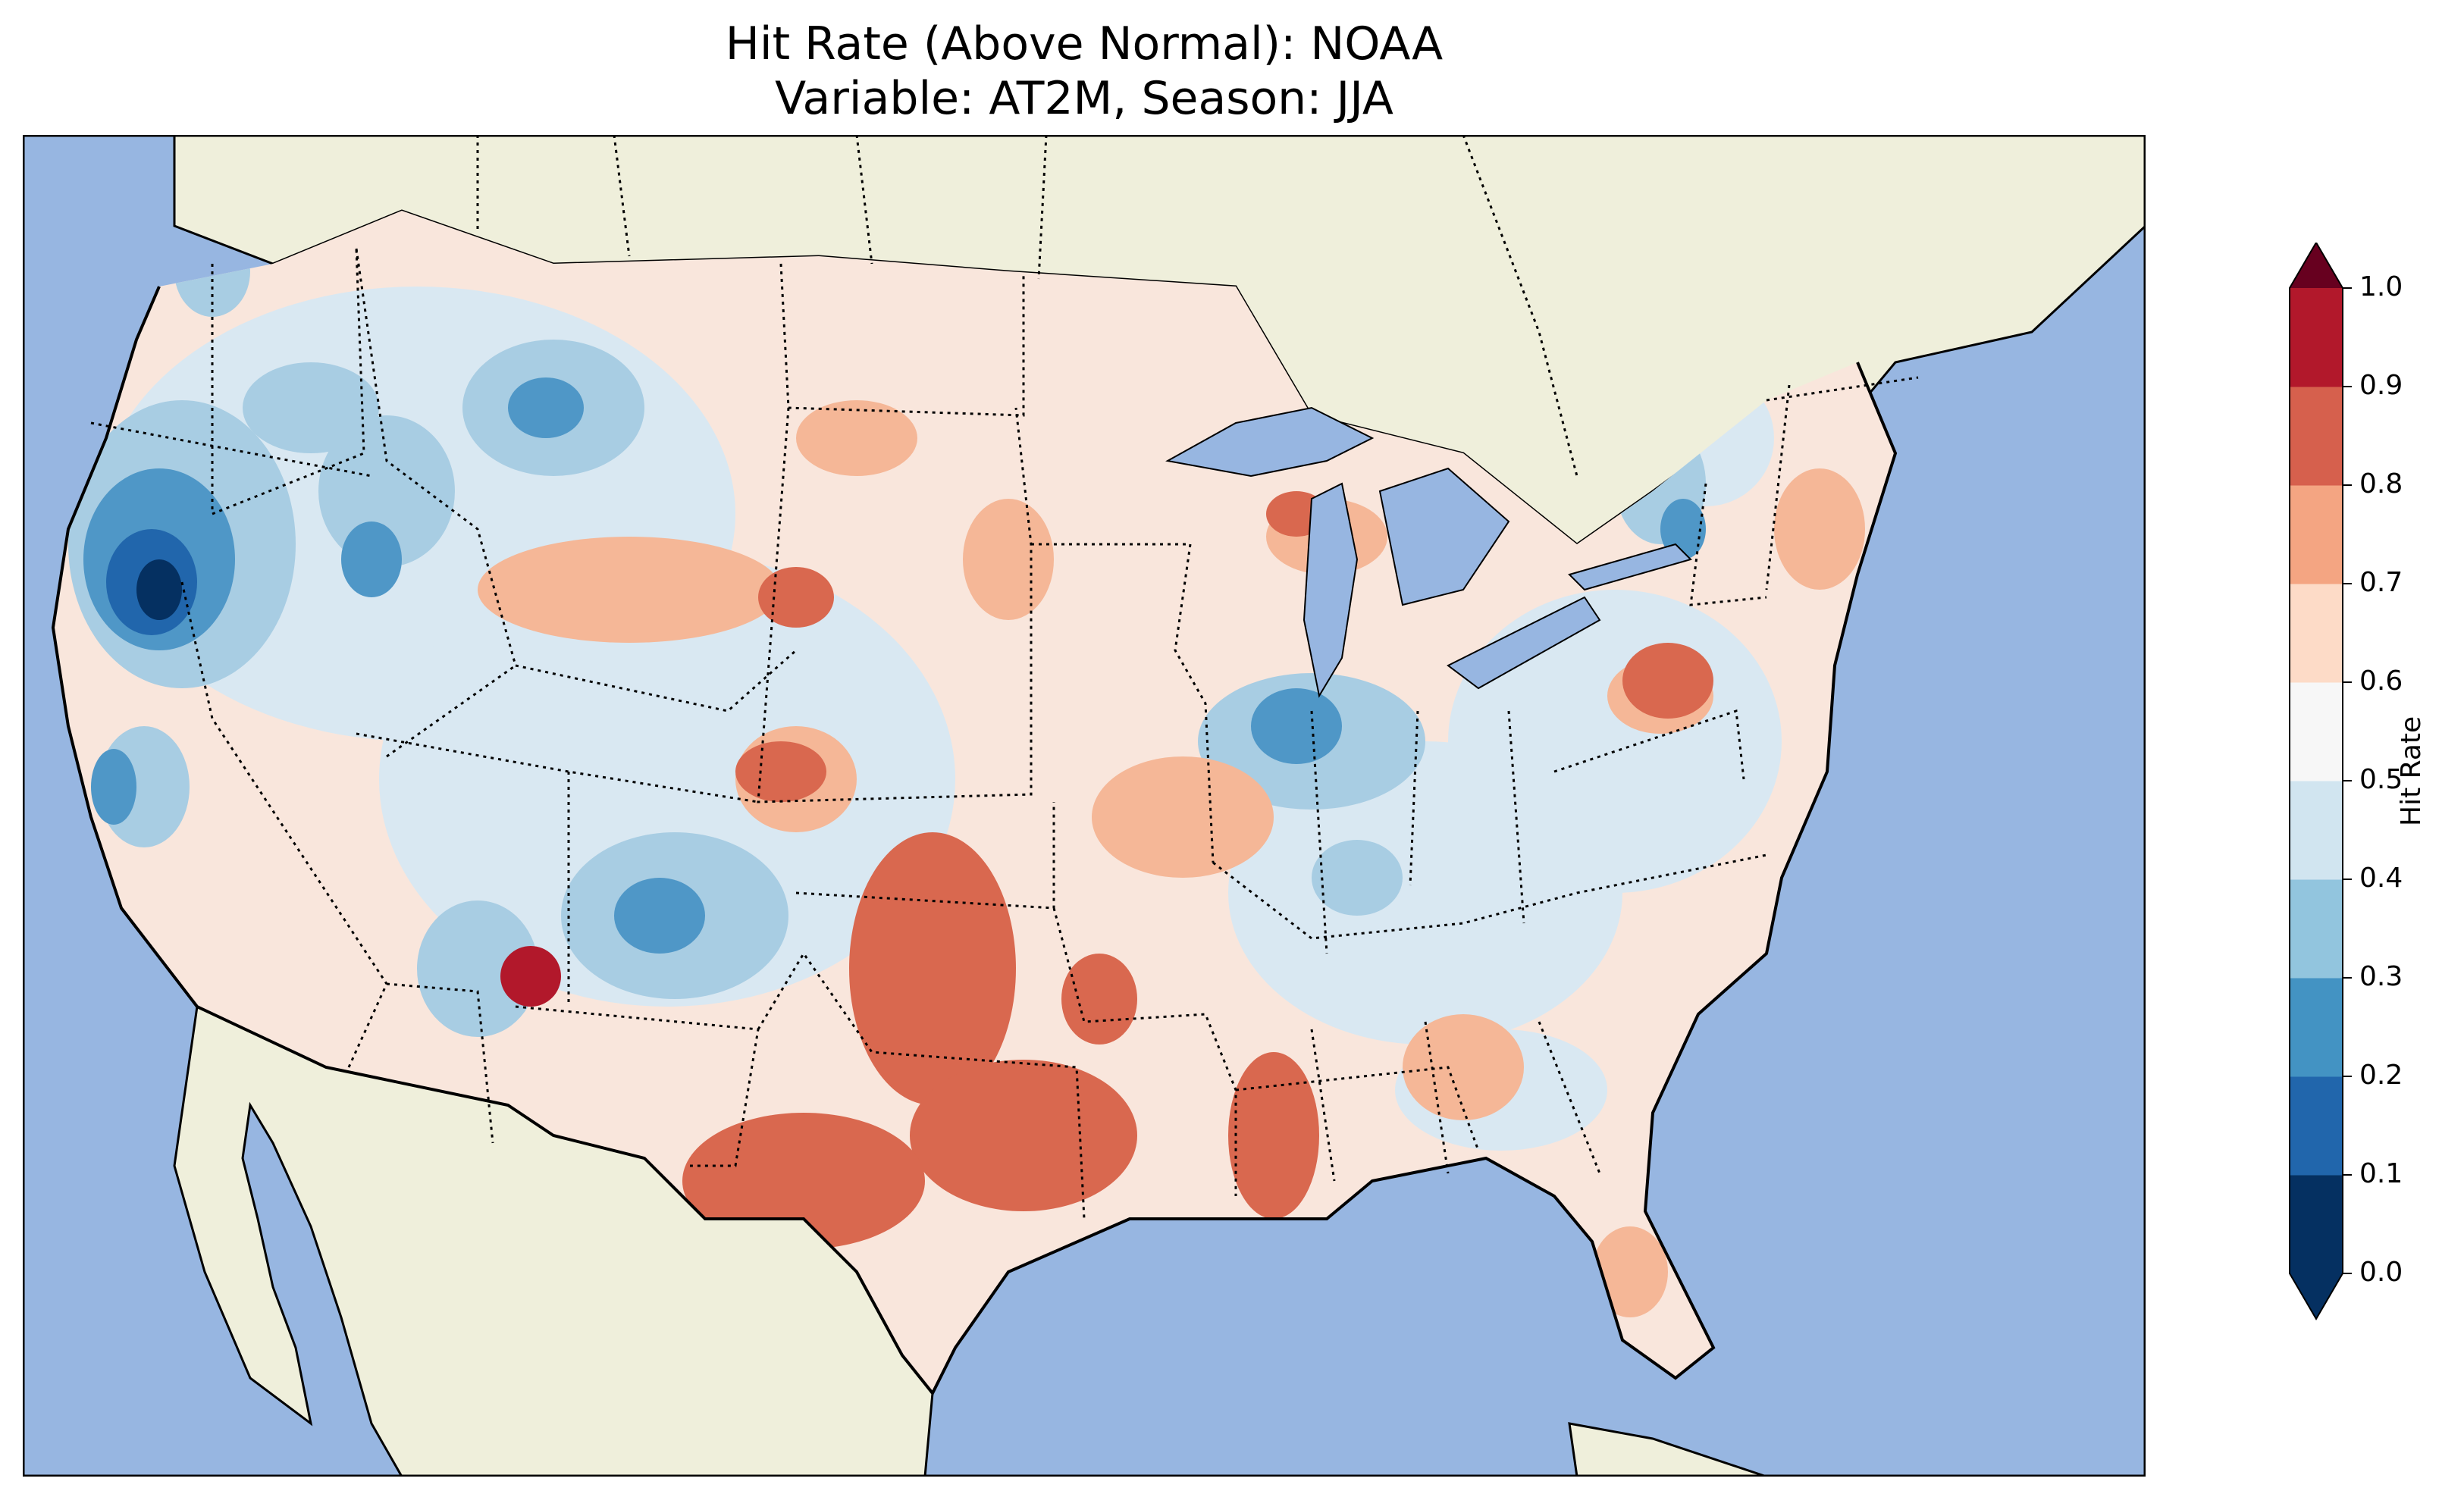 The width and height of the screenshot is (2464, 1494). Describe the element at coordinates (2317, 1296) in the screenshot. I see `colorbar-extend-min` at that location.